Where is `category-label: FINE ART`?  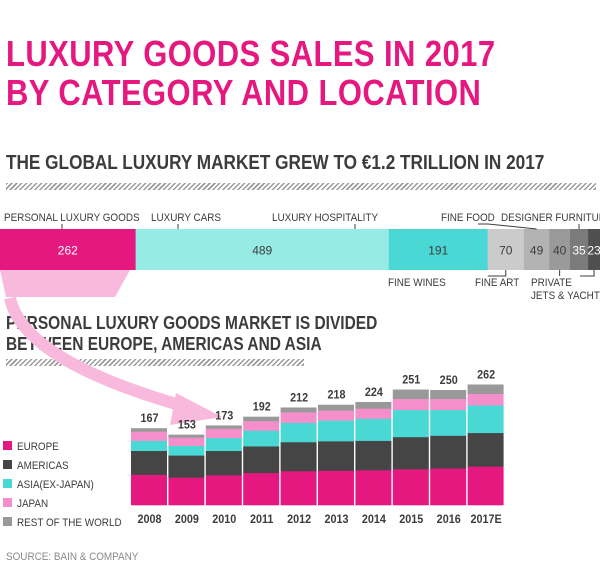 category-label: FINE ART is located at coordinates (497, 284).